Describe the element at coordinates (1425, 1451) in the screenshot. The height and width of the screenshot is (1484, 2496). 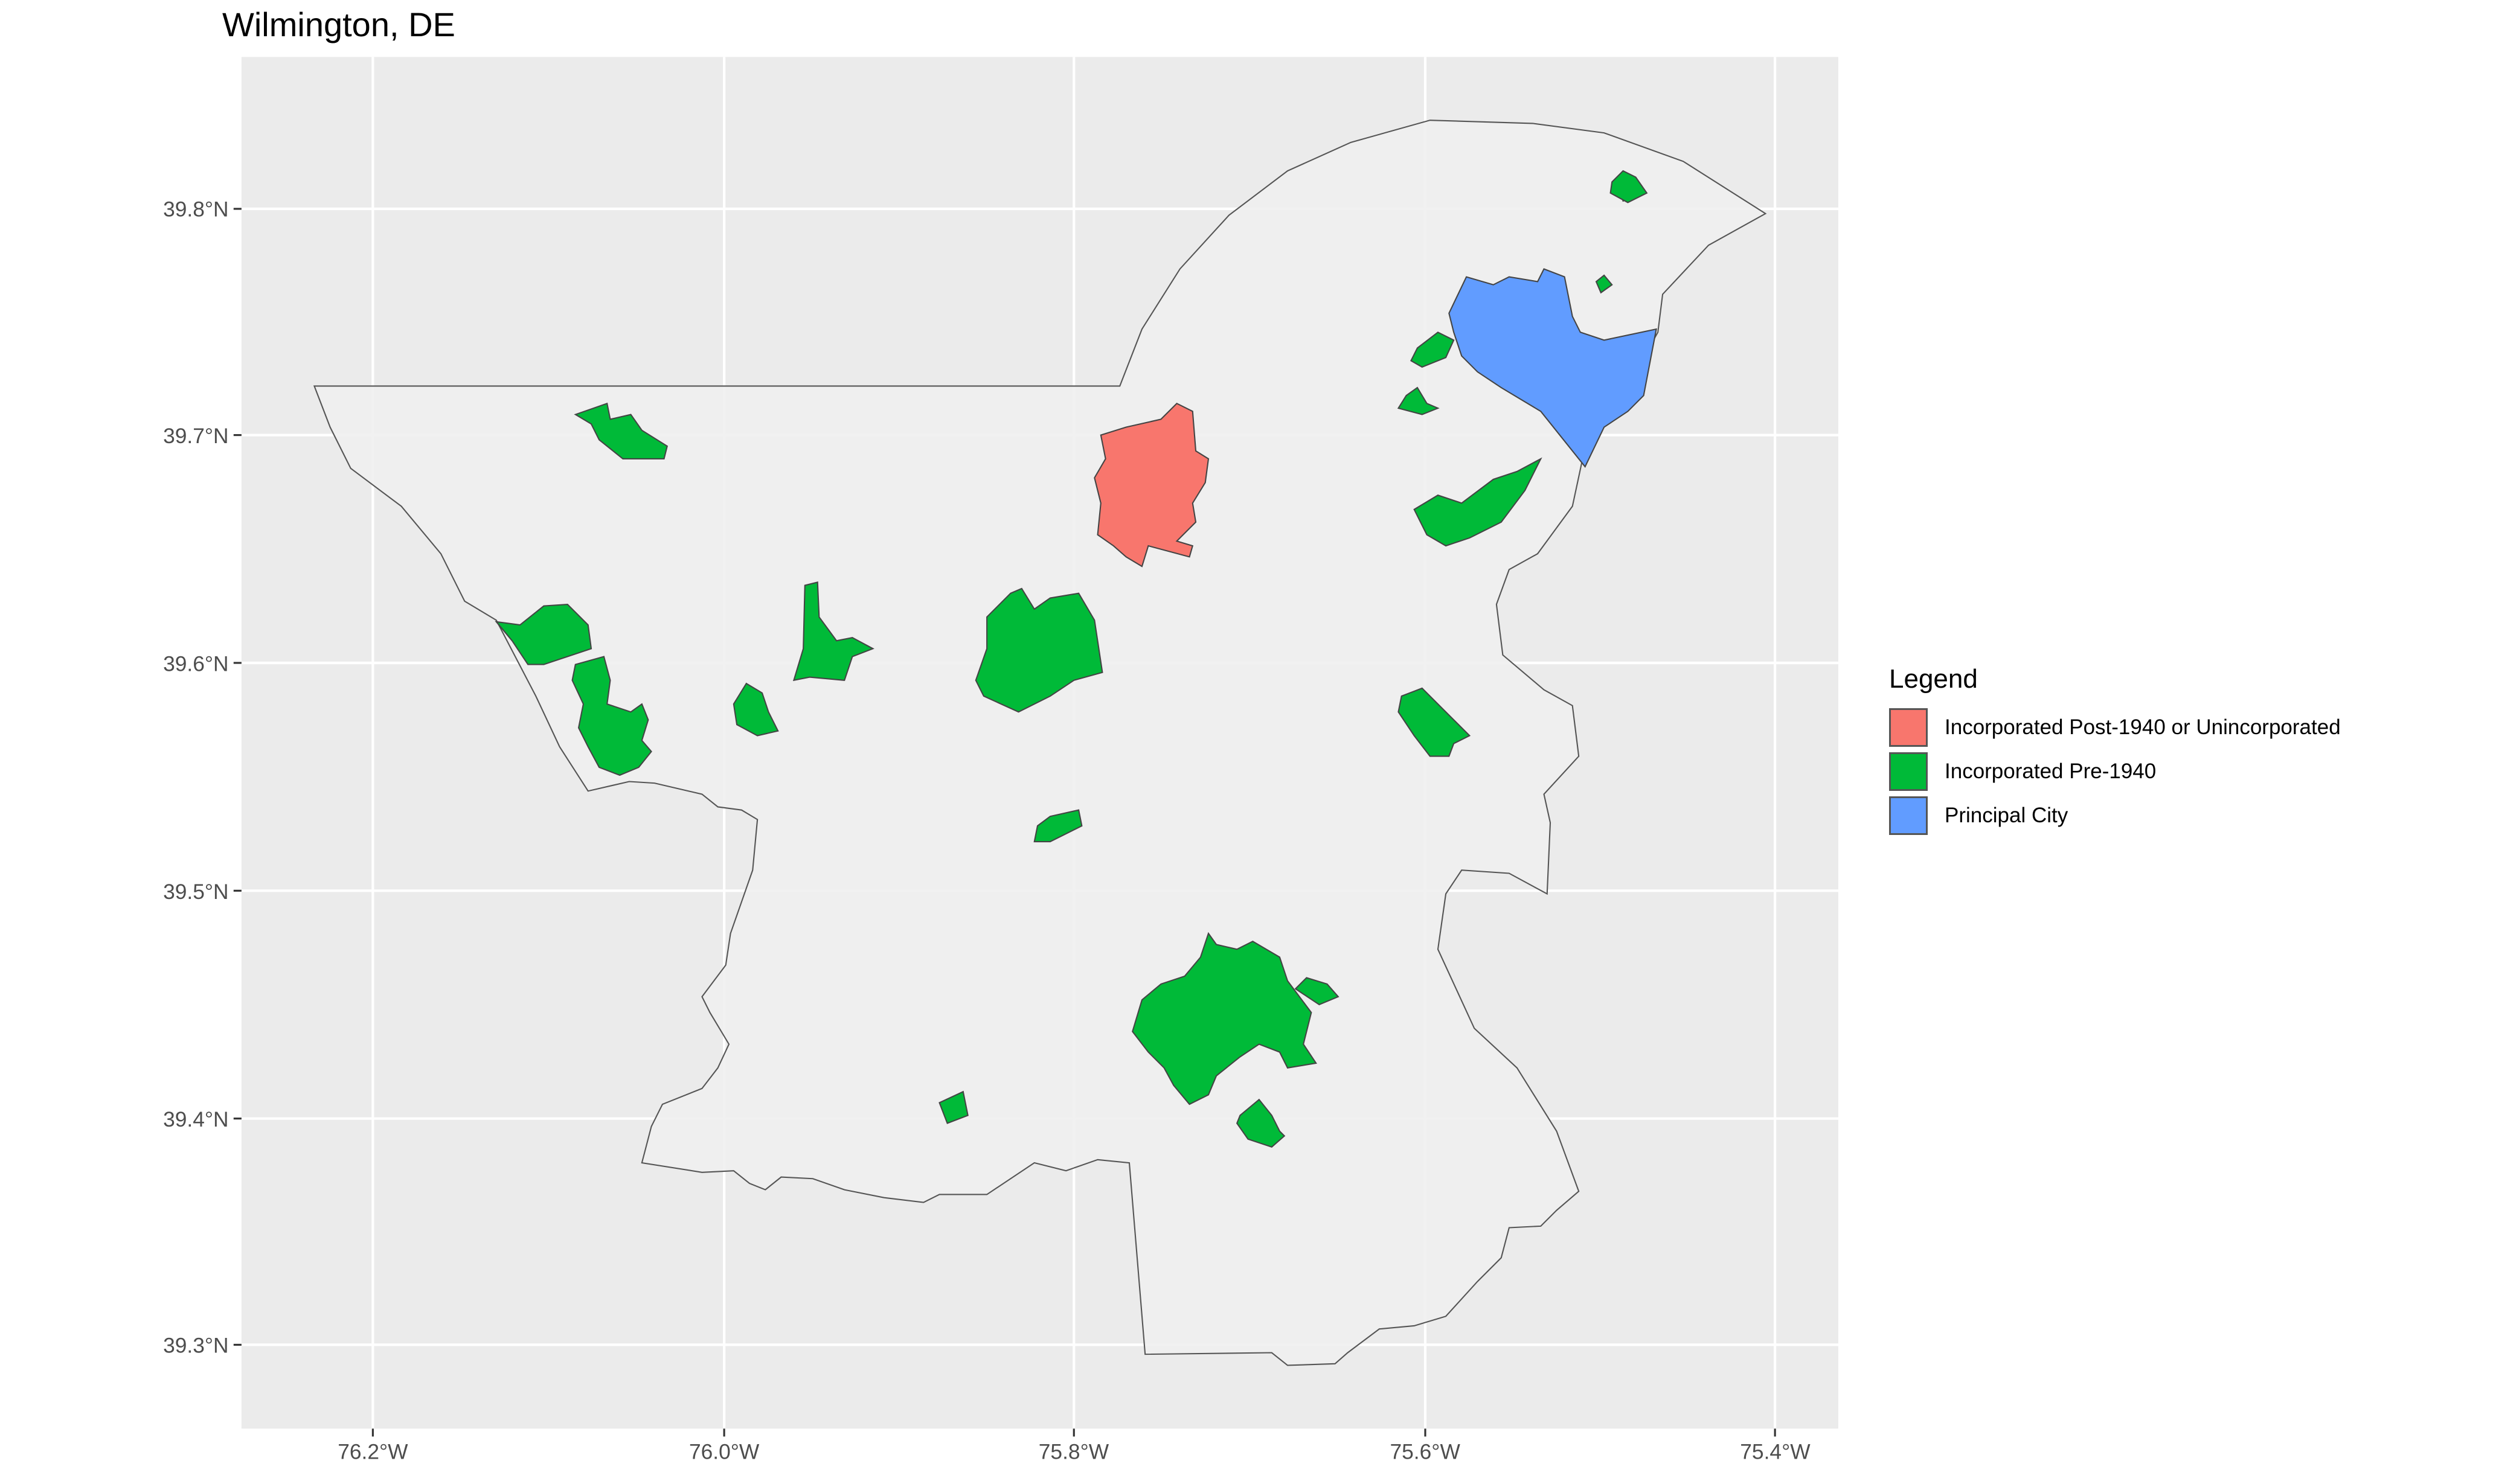
I see `x-tick-label: 75.6°W` at that location.